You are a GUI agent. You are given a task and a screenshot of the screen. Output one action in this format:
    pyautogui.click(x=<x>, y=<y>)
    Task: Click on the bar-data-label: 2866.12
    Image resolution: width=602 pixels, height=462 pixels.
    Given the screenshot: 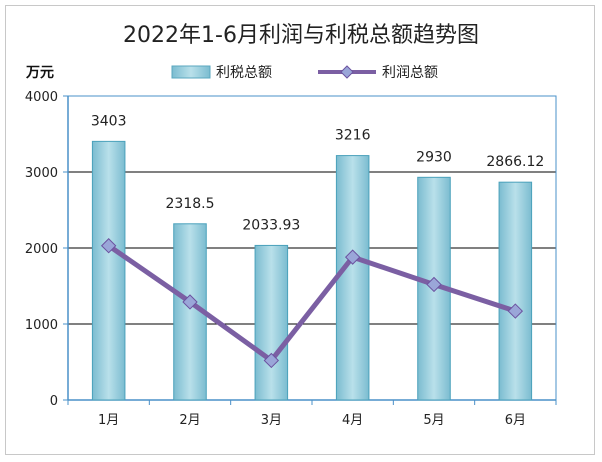 What is the action you would take?
    pyautogui.click(x=515, y=162)
    